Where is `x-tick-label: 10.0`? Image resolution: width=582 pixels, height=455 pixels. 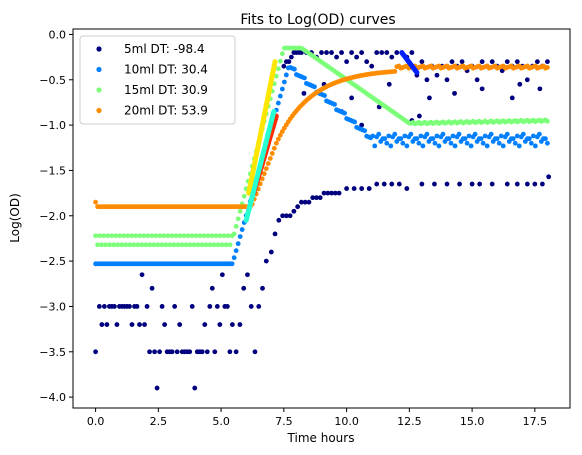
x-tick-label: 10.0 is located at coordinates (346, 421).